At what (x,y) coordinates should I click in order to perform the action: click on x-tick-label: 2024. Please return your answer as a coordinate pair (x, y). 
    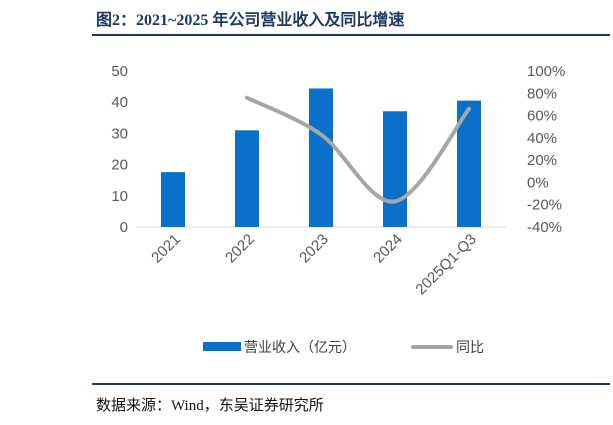
    Looking at the image, I should click on (388, 249).